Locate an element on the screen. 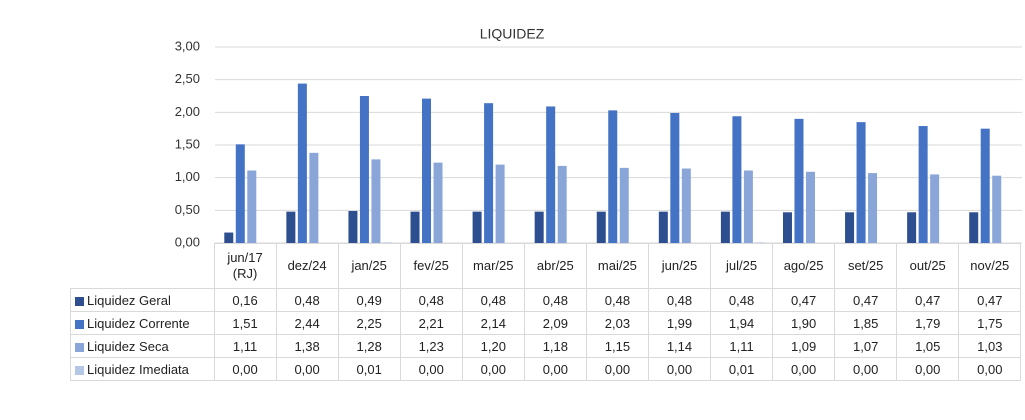 Image resolution: width=1025 pixels, height=420 pixels. category-label: mar/25 is located at coordinates (493, 266).